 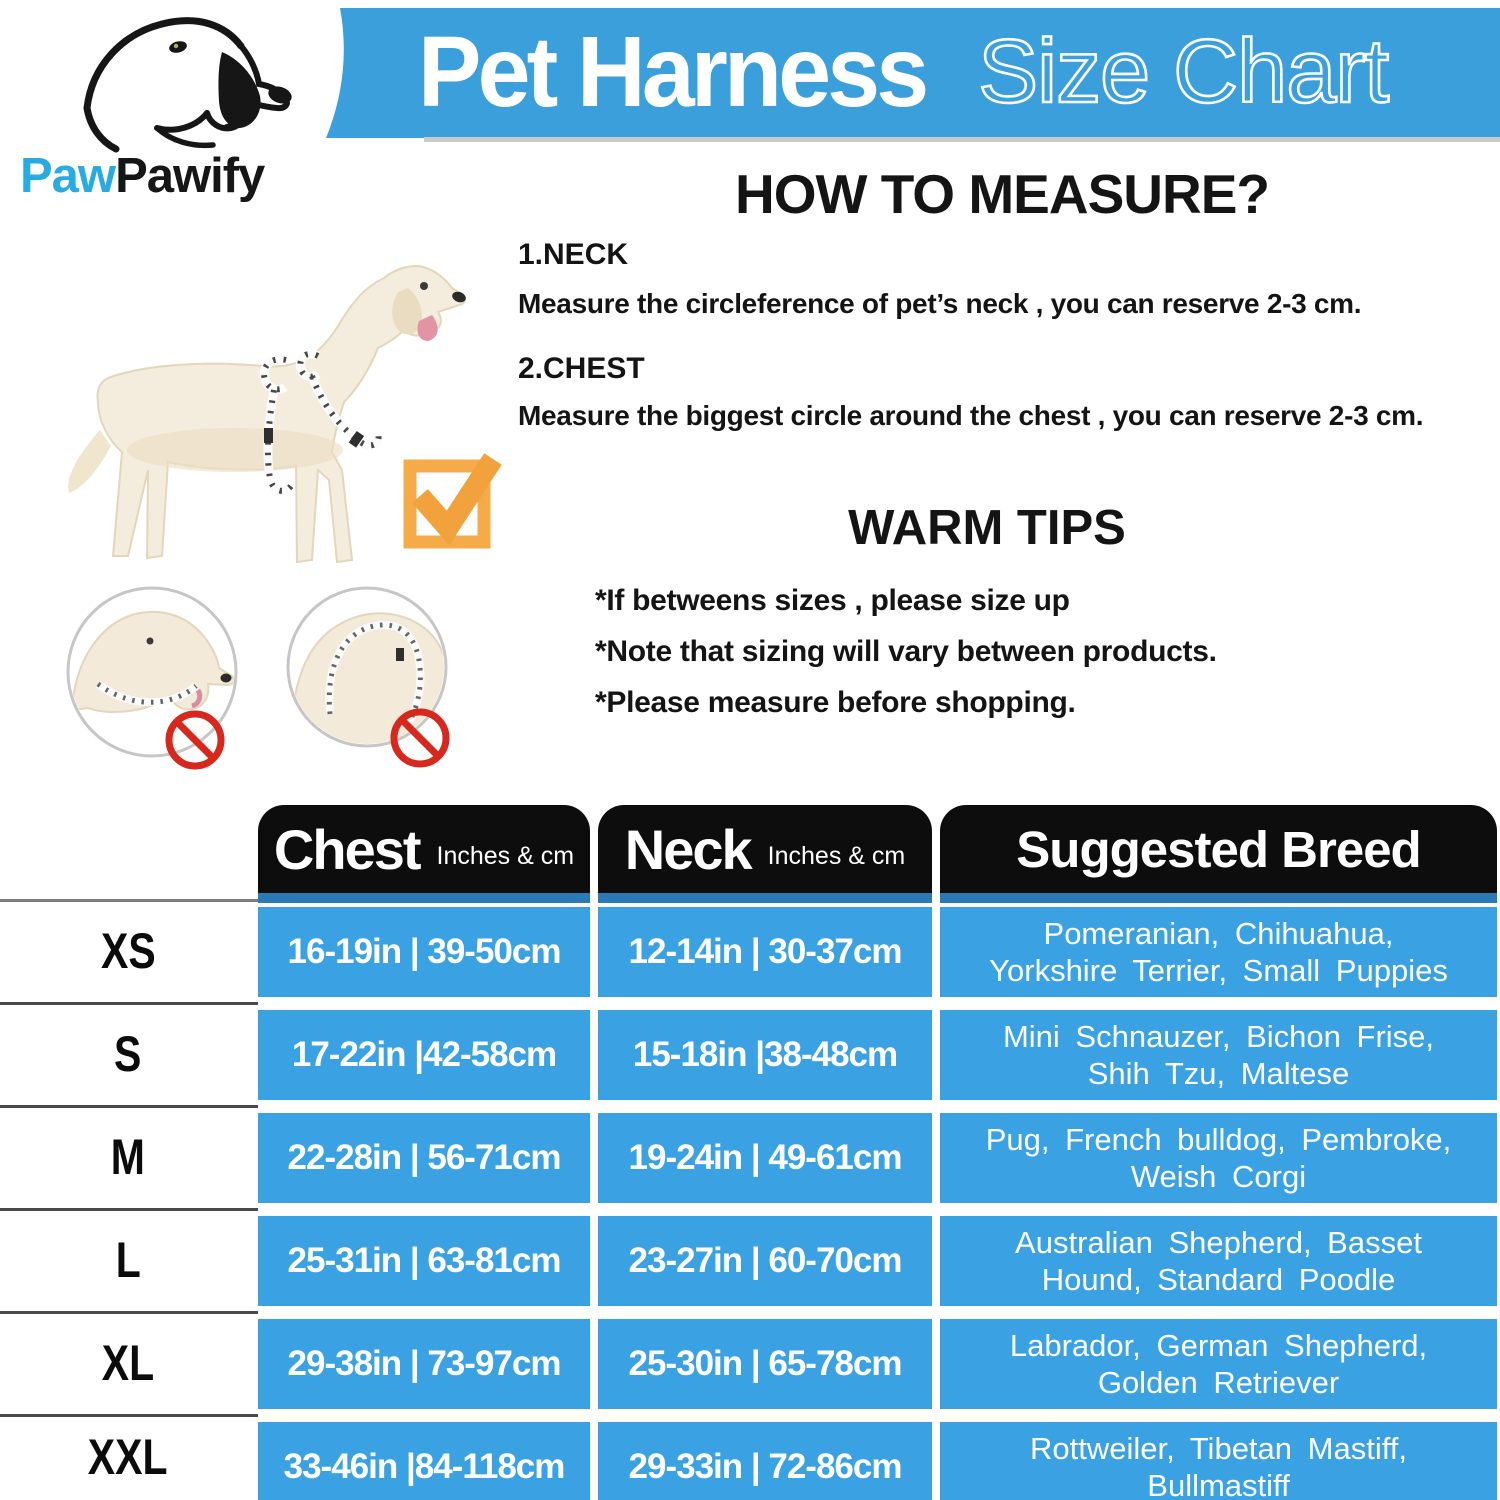 What do you see at coordinates (128, 1054) in the screenshot?
I see `size-label-s: S` at bounding box center [128, 1054].